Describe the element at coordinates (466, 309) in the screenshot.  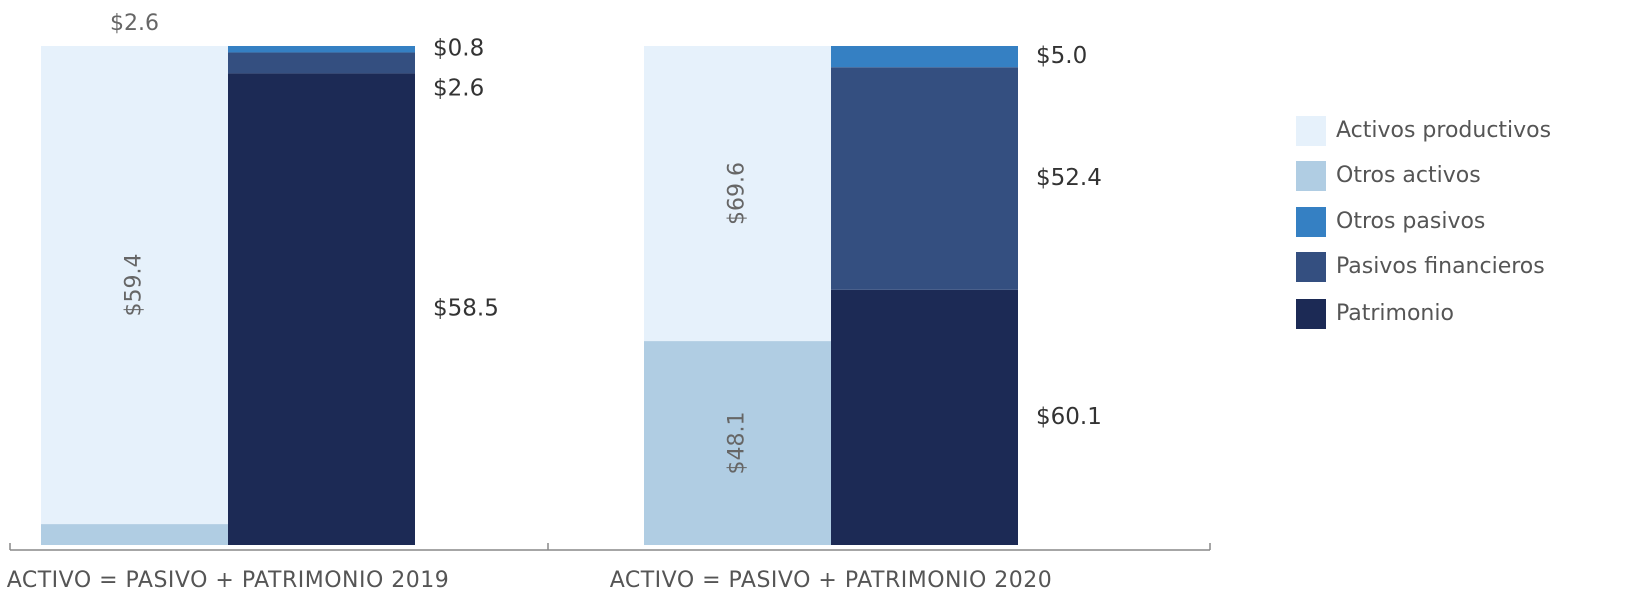
I see `data-label: $58.5` at that location.